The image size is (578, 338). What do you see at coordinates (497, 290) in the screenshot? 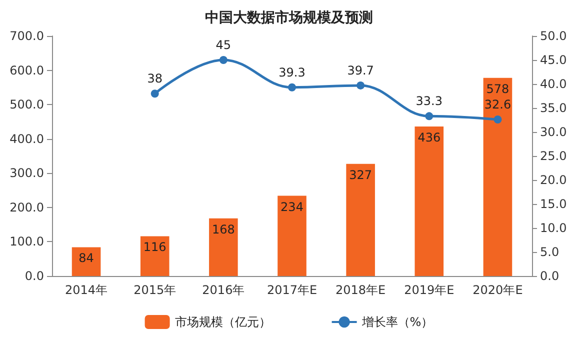
I see `x-tick-label: 2020年E` at bounding box center [497, 290].